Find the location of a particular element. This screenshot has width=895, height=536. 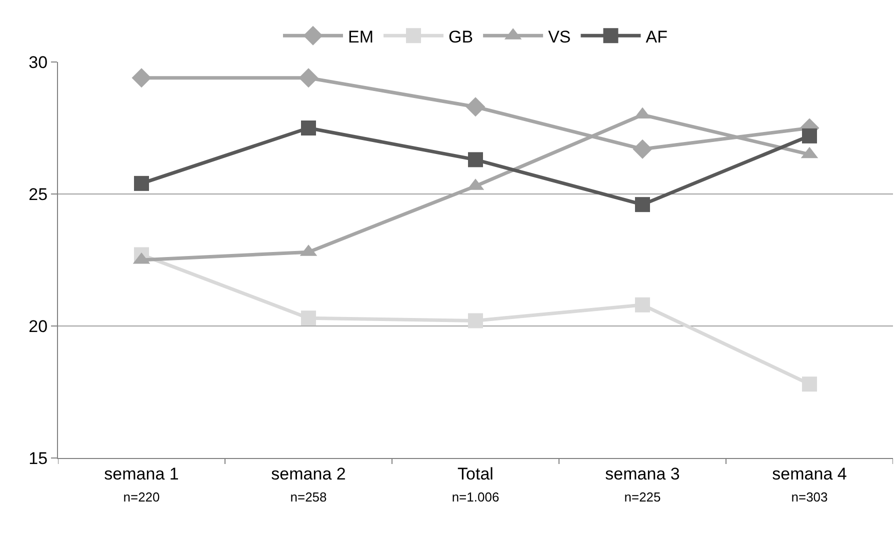

x-tick-label: semana 1 n=220 is located at coordinates (141, 484).